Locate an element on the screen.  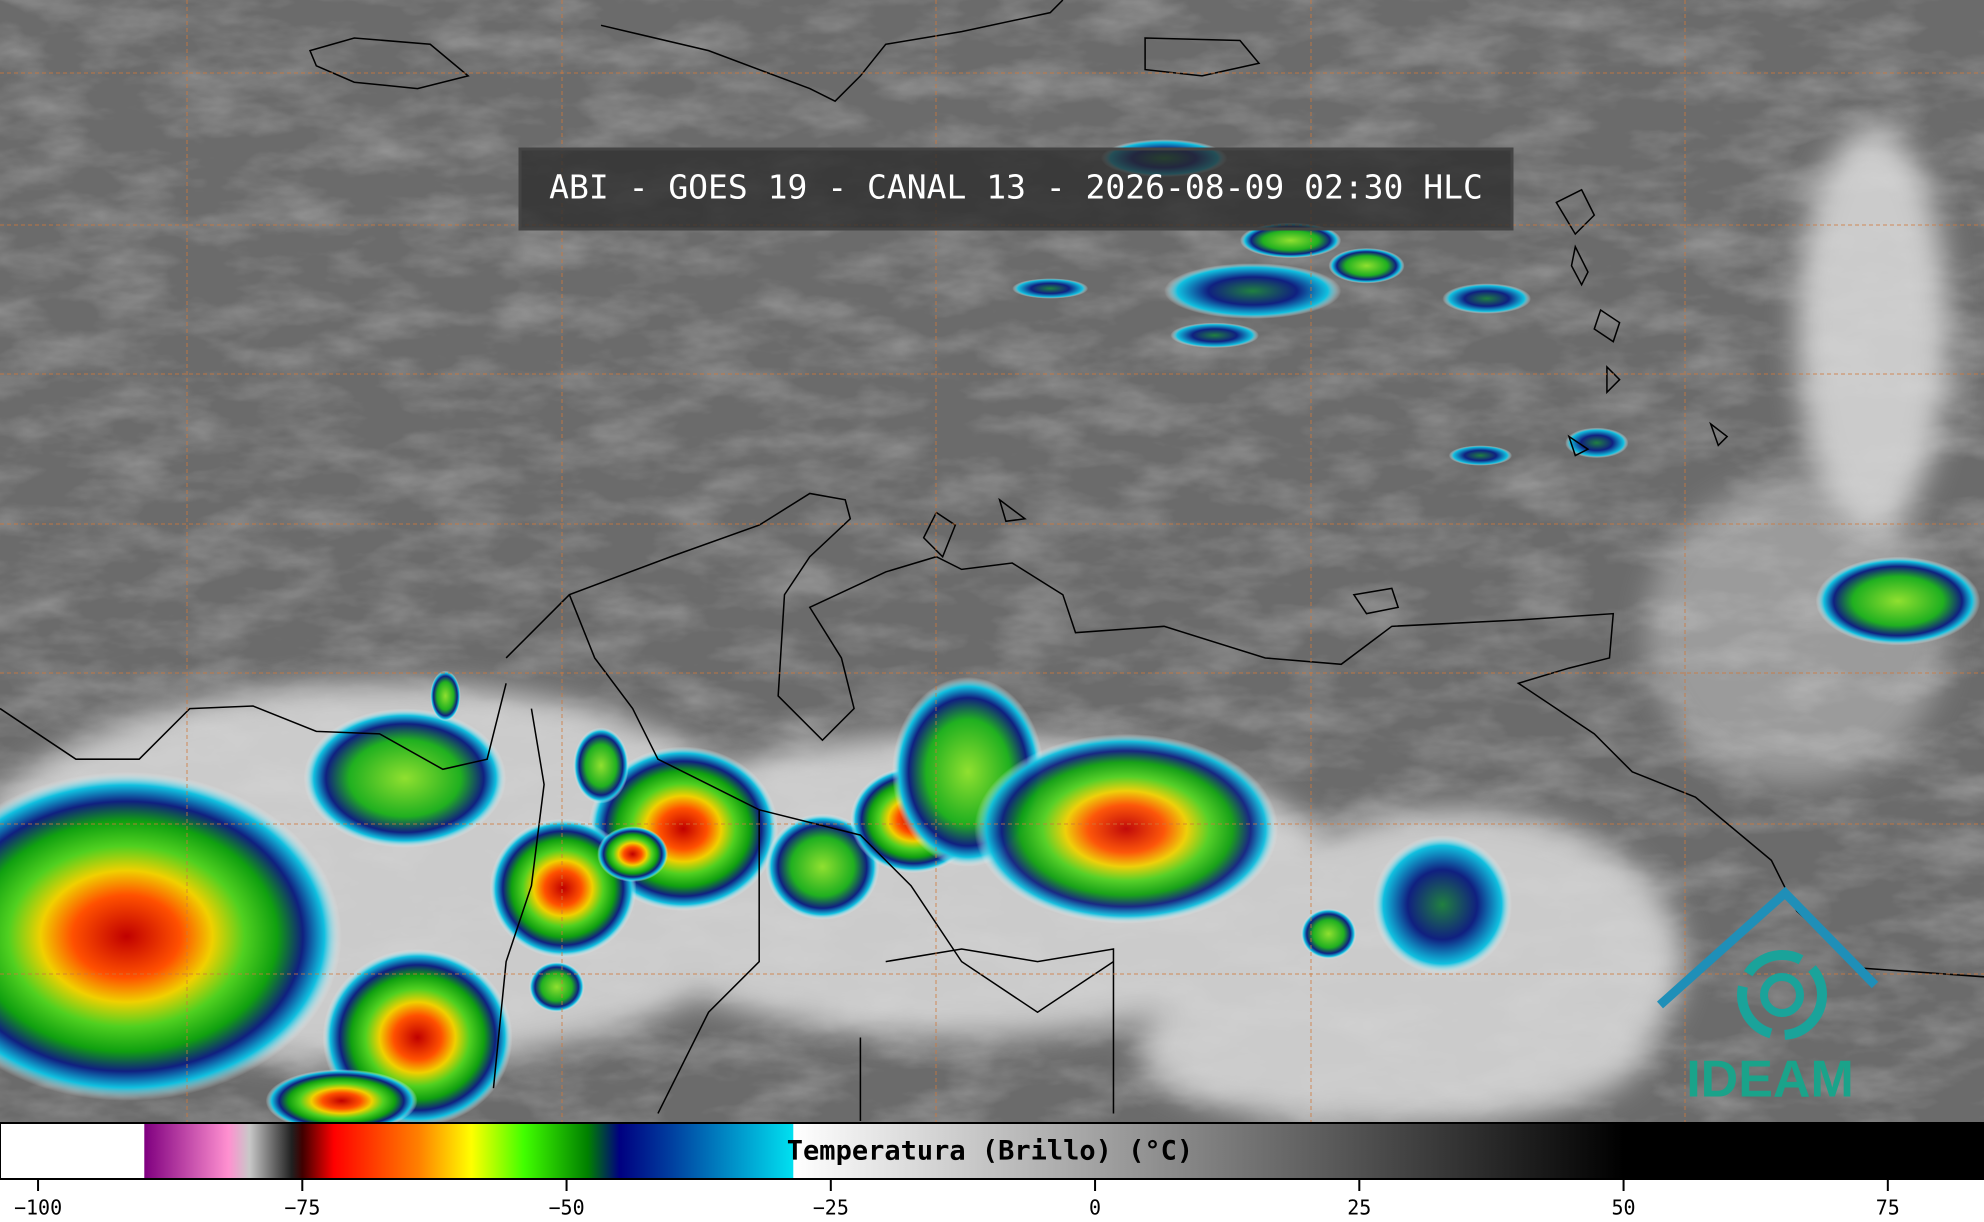
tick-label: 0 is located at coordinates (1095, 1208).